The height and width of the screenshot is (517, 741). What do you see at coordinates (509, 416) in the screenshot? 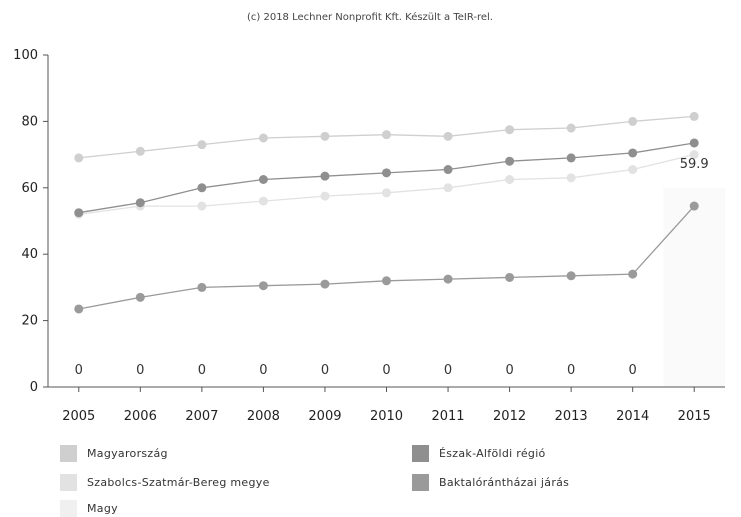
I see `x-tick-label: 2012` at bounding box center [509, 416].